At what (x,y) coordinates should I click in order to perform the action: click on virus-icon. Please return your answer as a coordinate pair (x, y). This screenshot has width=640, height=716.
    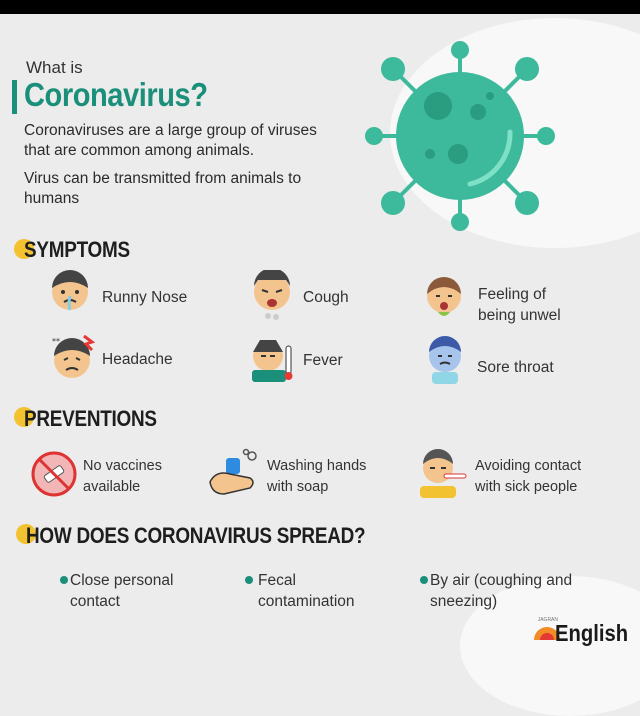
    Looking at the image, I should click on (460, 136).